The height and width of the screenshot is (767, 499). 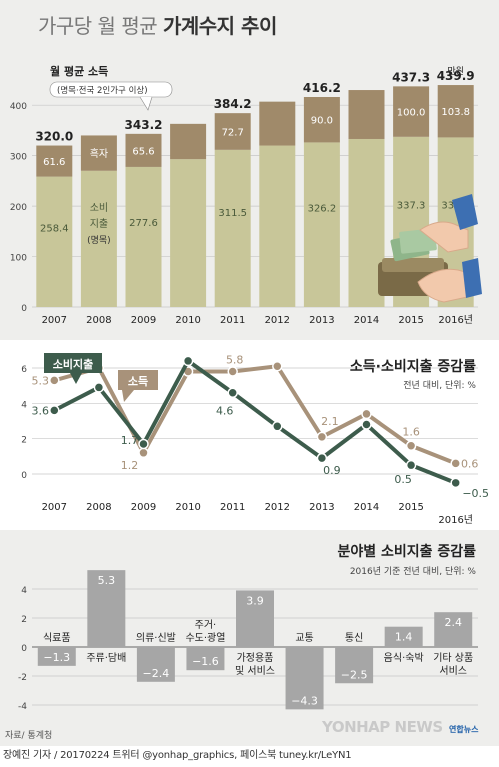 I want to click on bar-value-label: −2.4, so click(x=156, y=673).